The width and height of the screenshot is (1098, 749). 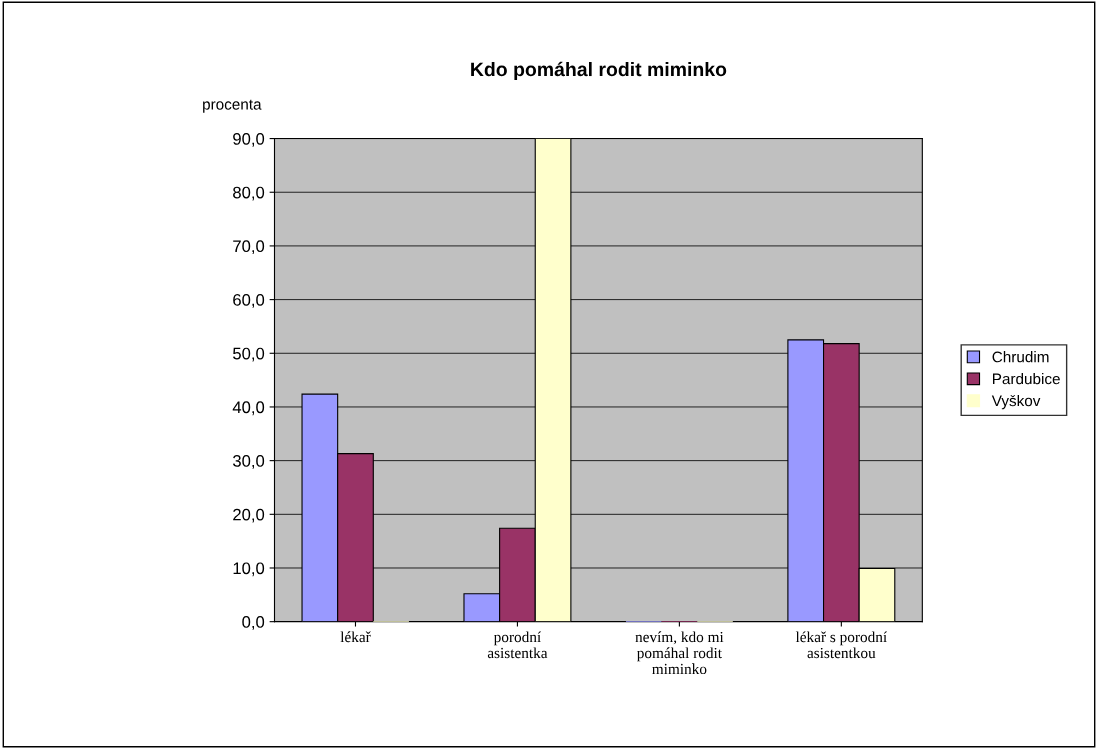 I want to click on y-tick-label: 70,0, so click(x=249, y=247).